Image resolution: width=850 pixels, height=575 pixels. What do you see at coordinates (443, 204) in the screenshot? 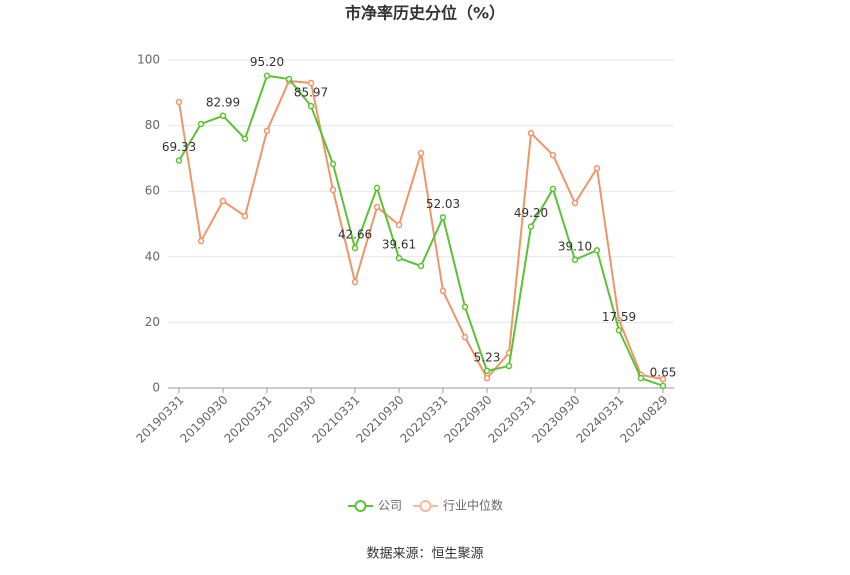
I see `data-label: 52.03` at bounding box center [443, 204].